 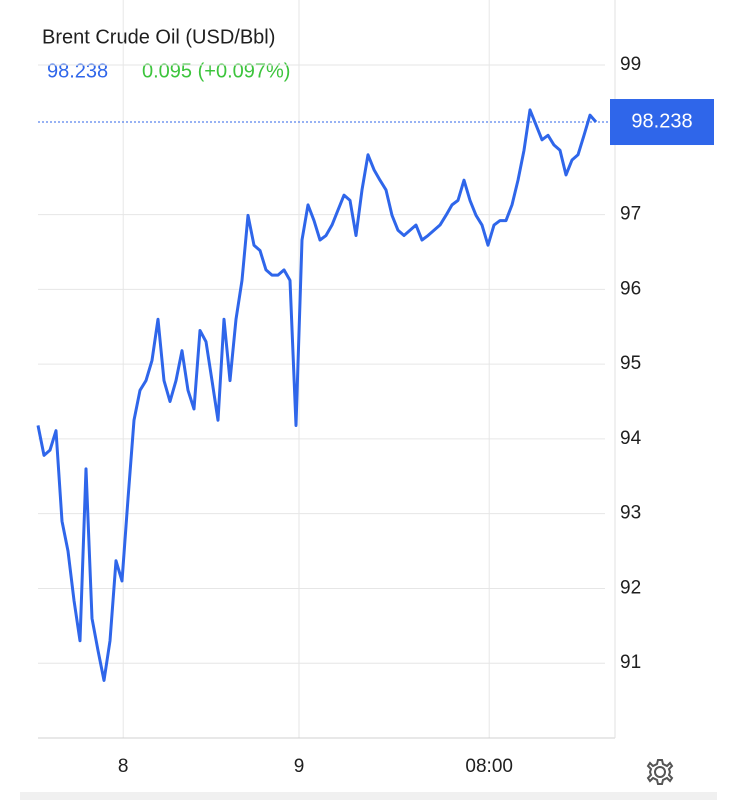 I want to click on chart-title: Brent Crude Oil (USD/Bbl), so click(x=158, y=37).